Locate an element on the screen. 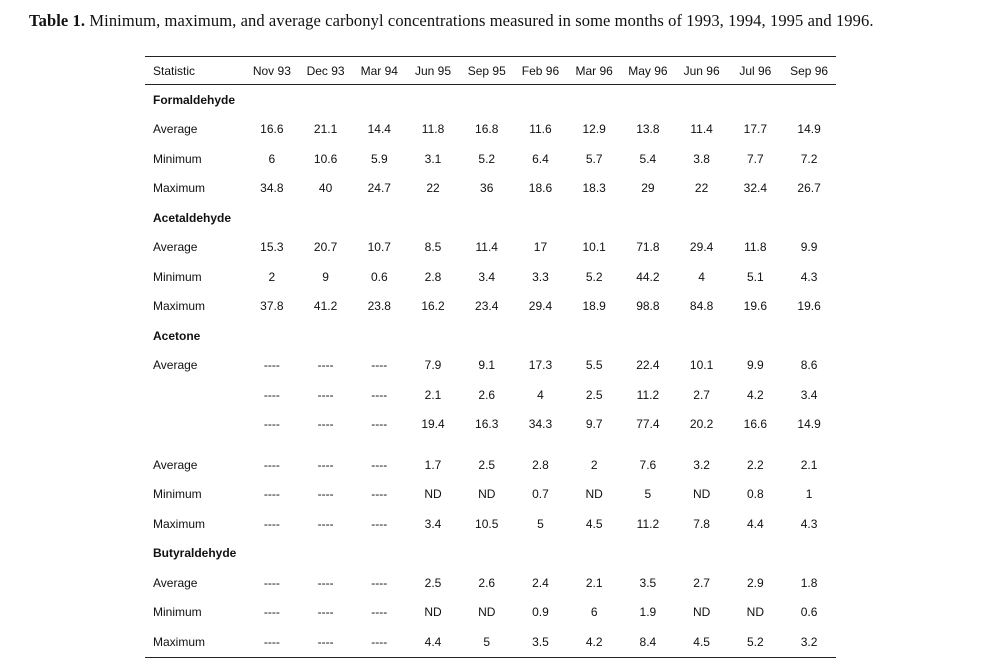 The width and height of the screenshot is (995, 664). value-cell: 9 is located at coordinates (325, 276).